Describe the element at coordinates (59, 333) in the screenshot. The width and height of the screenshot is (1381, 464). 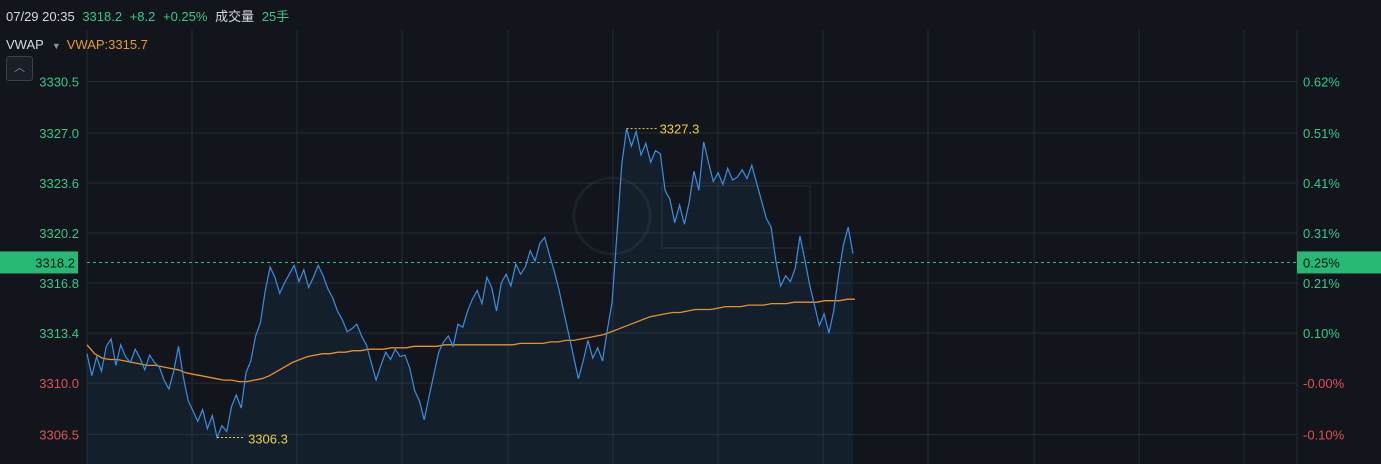
I see `left-tick-label: 3313.4` at that location.